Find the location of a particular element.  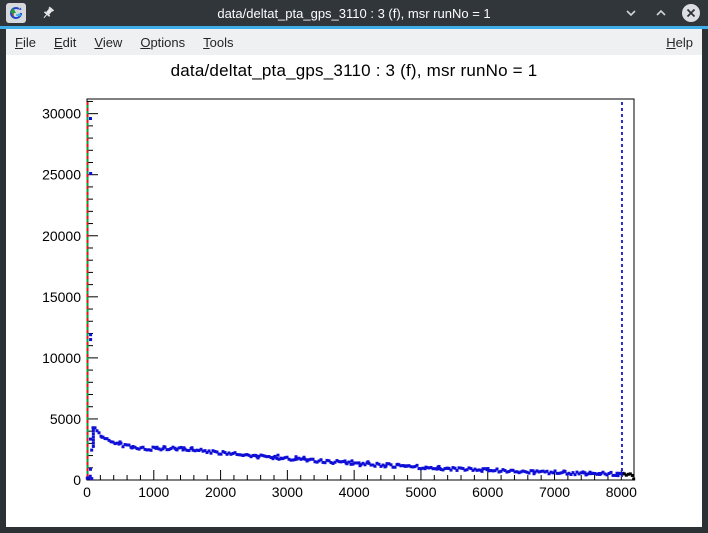

menu-edit: Edit is located at coordinates (65, 42).